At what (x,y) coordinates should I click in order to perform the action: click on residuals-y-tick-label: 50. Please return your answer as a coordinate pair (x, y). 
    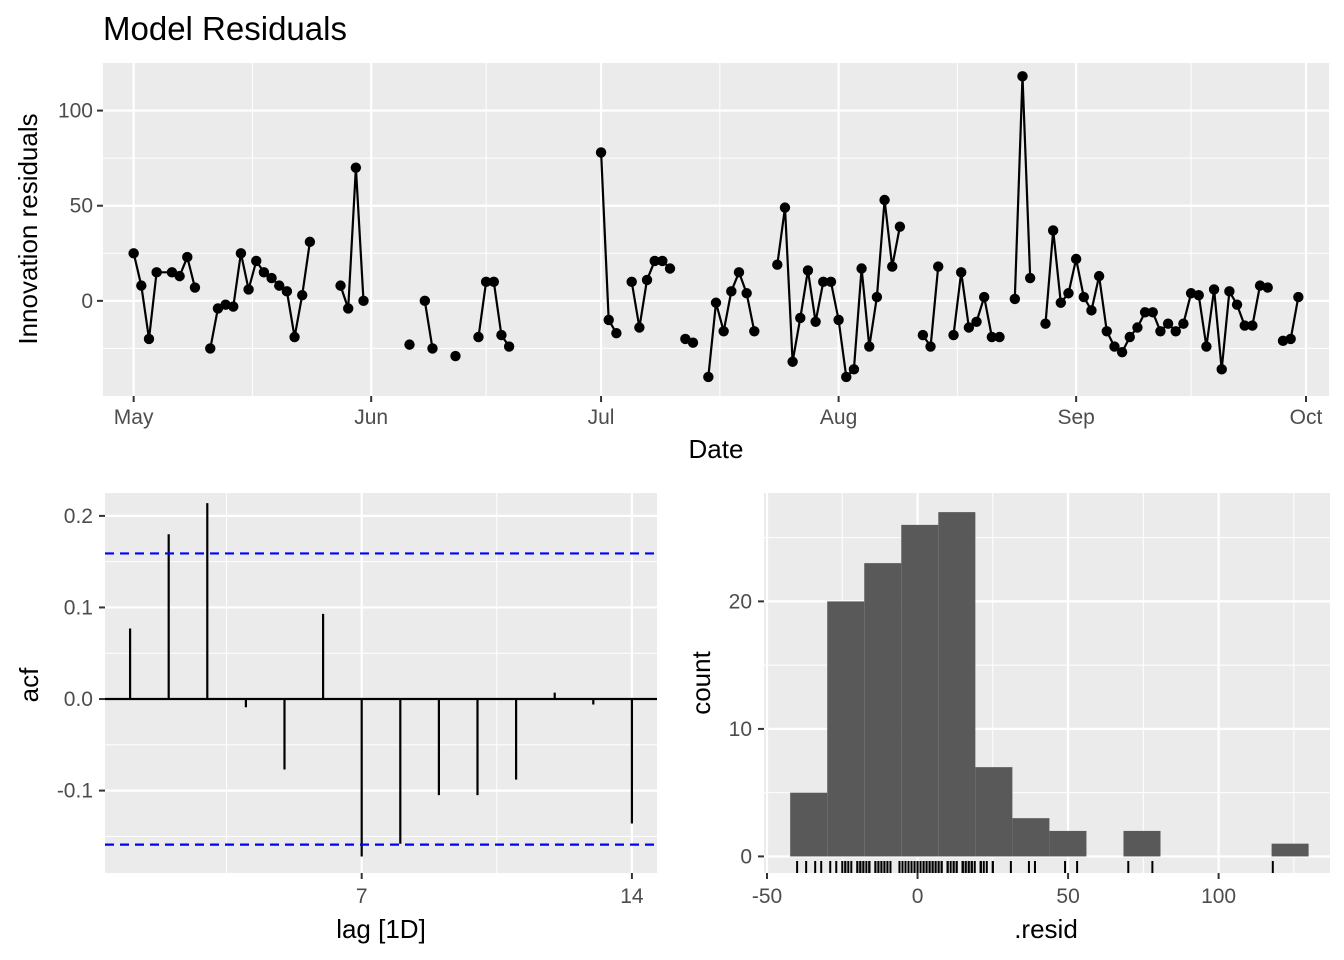
    Looking at the image, I should click on (81, 206).